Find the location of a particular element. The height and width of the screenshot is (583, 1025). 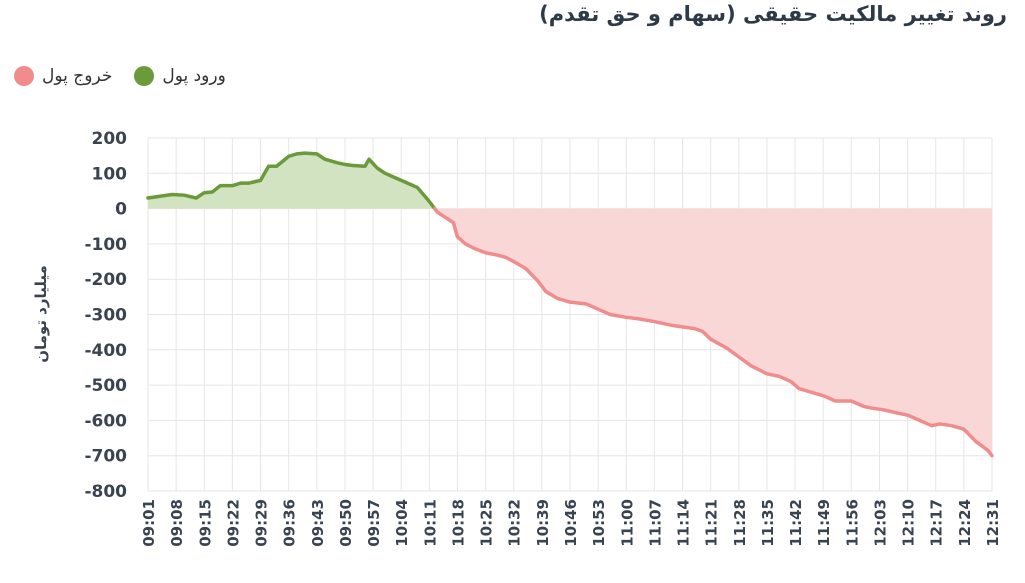

x-tick-label: 09:43 is located at coordinates (318, 523).